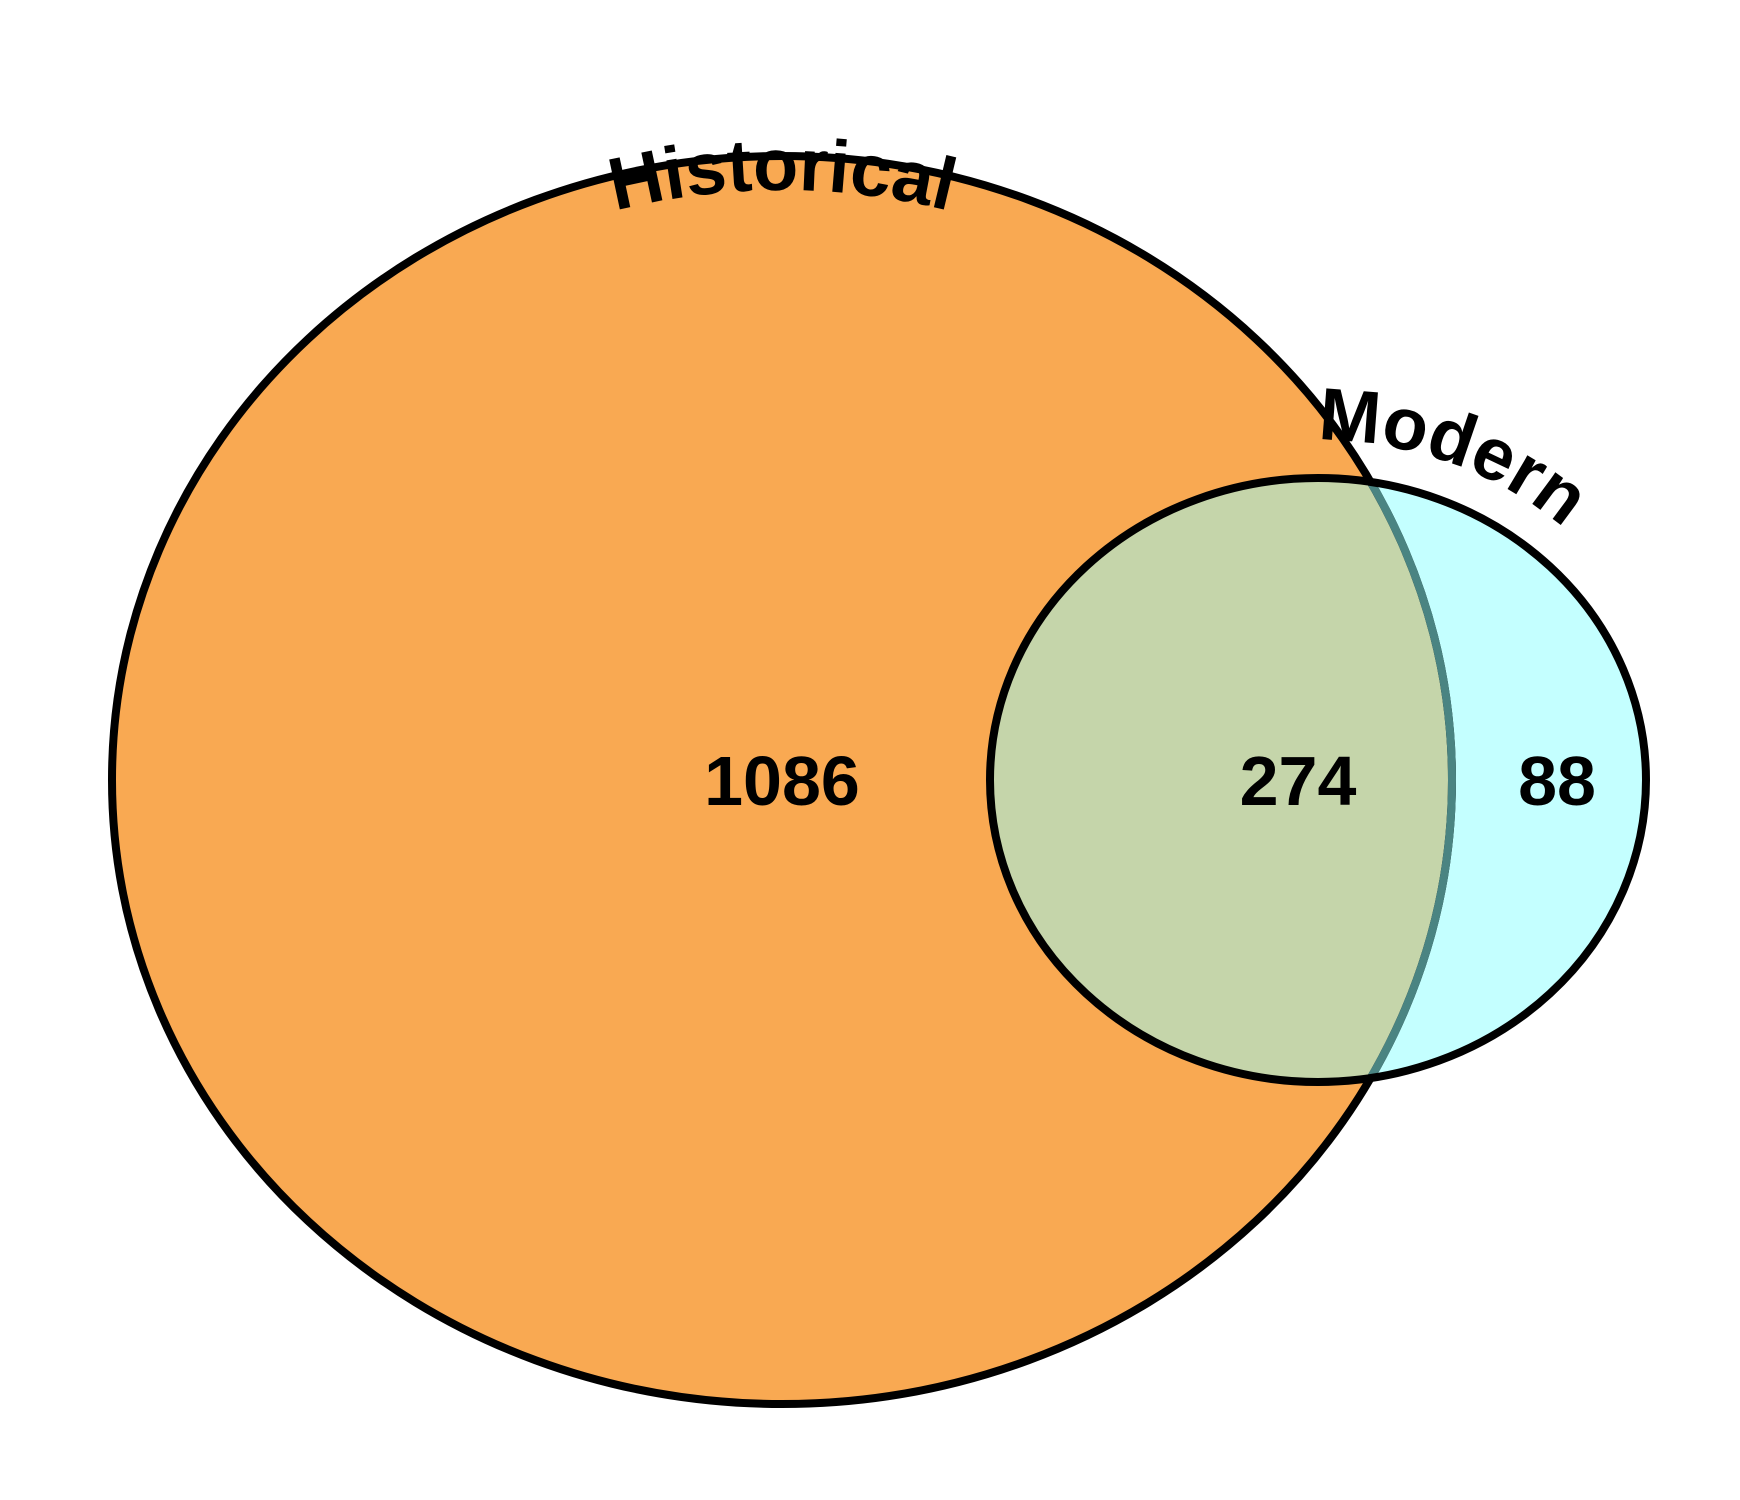  Describe the element at coordinates (1557, 781) in the screenshot. I see `modern-only-count: 88` at that location.